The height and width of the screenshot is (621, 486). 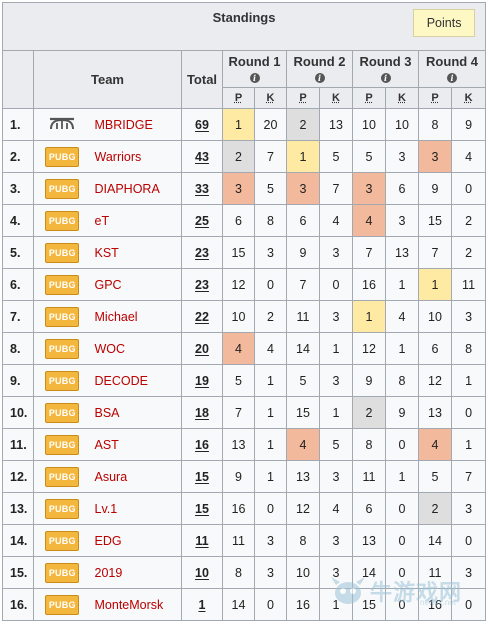 I want to click on round-3-header: Round 3 i, so click(x=385, y=69).